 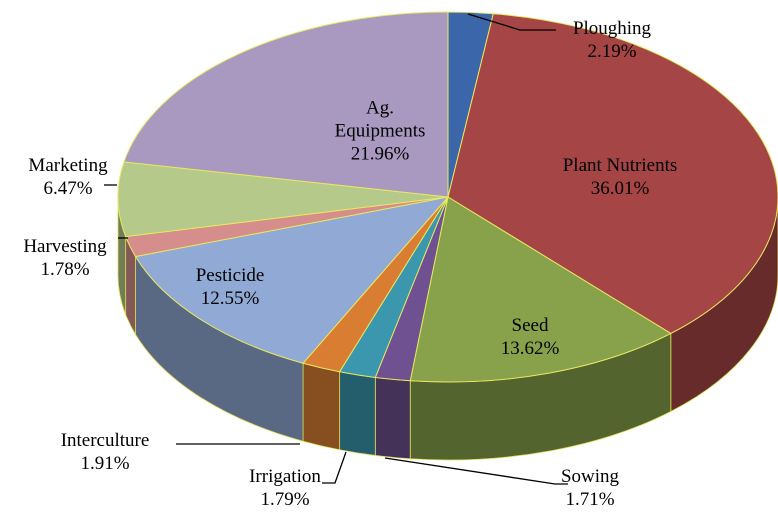 What do you see at coordinates (612, 28) in the screenshot?
I see `category-label: Ploughing` at bounding box center [612, 28].